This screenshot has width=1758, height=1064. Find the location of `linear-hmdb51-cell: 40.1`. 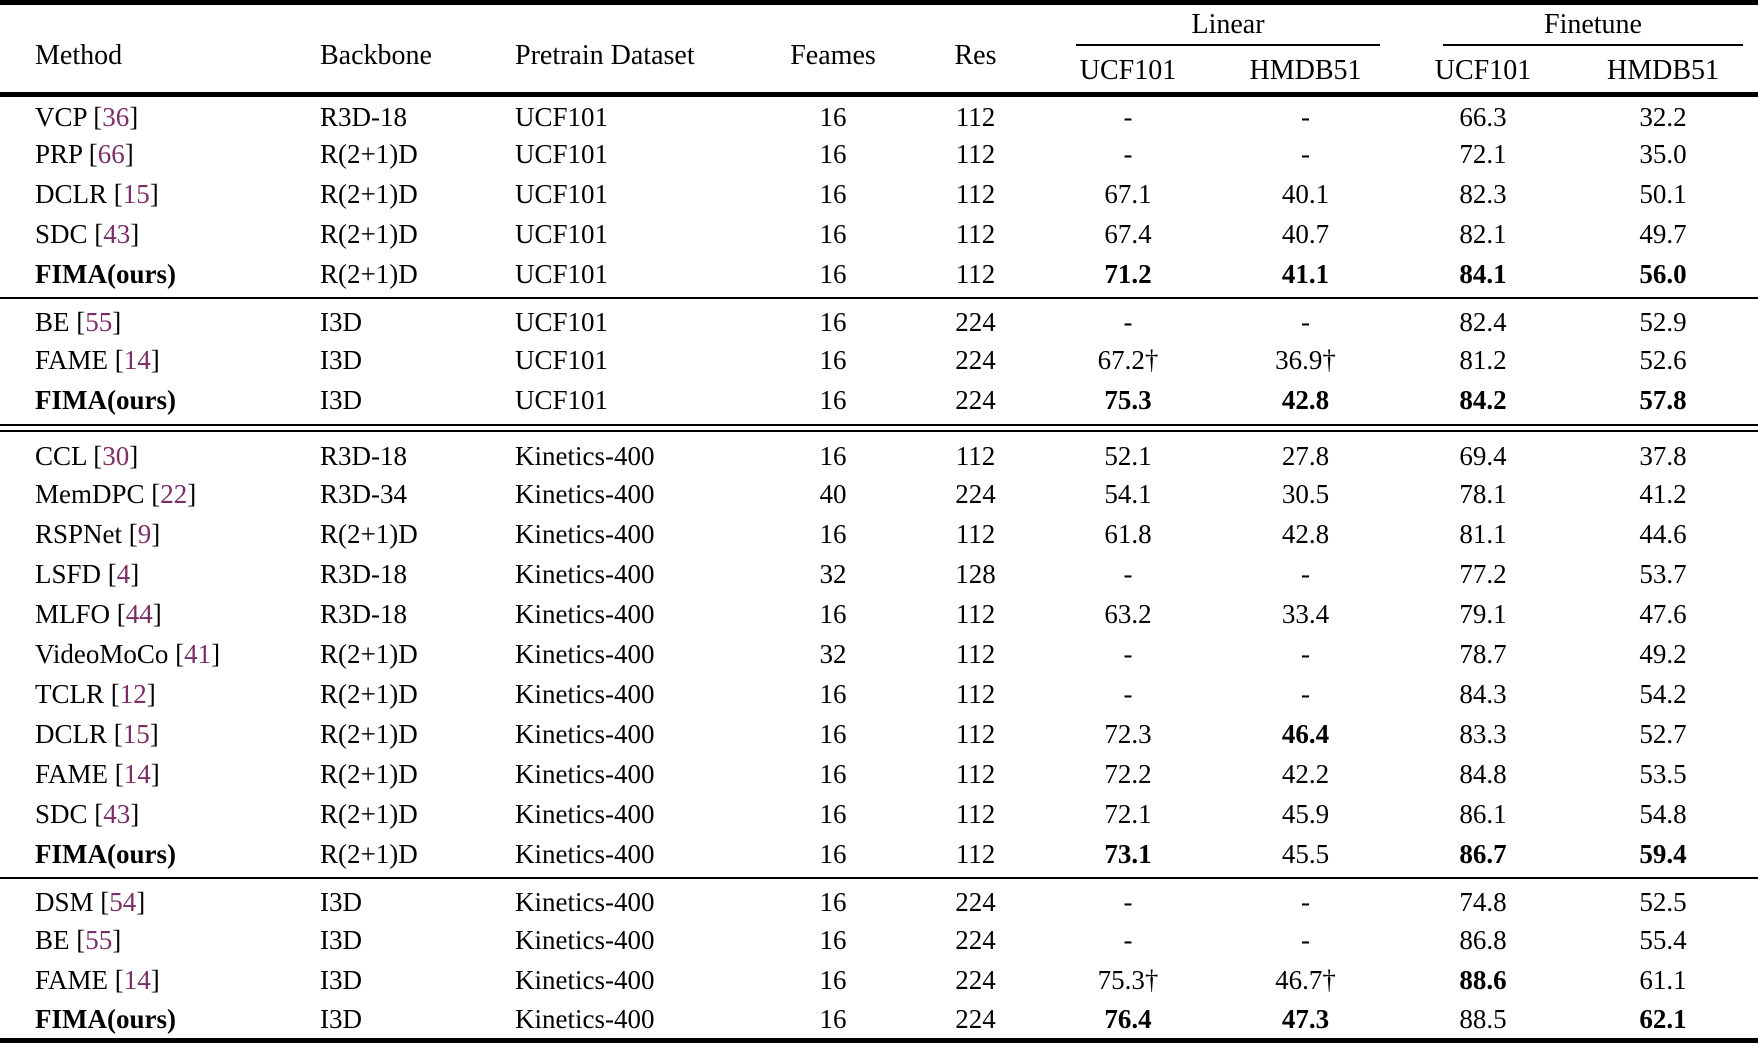

linear-hmdb51-cell: 40.1 is located at coordinates (1305, 194).